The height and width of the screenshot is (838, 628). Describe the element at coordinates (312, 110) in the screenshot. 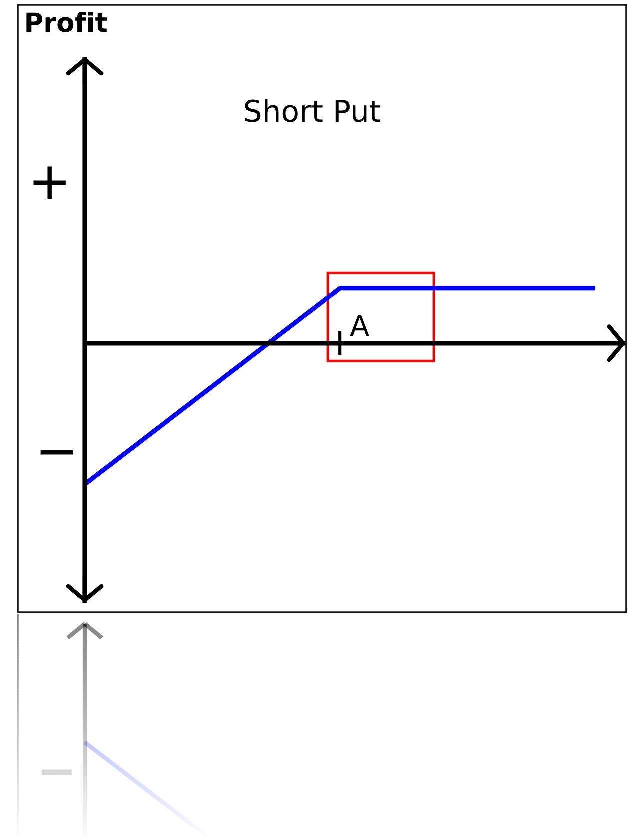

I see `chart-title: Short Put` at that location.